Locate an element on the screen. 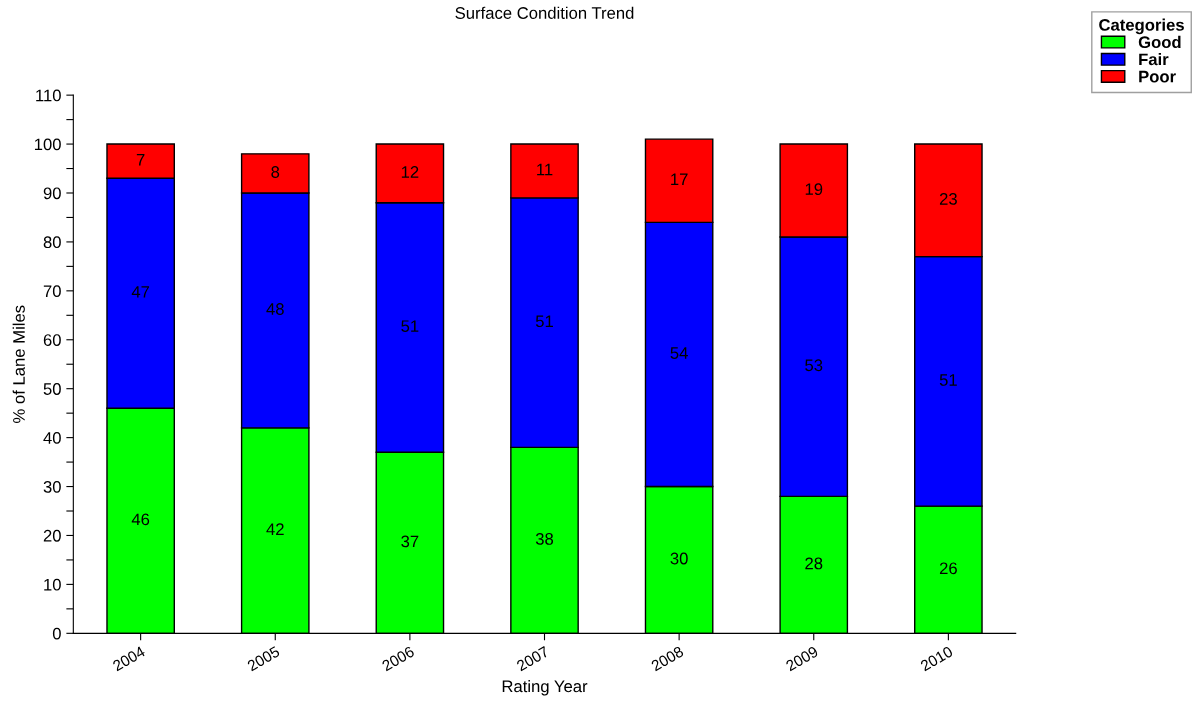  y-tick-label: 10 is located at coordinates (52, 584).